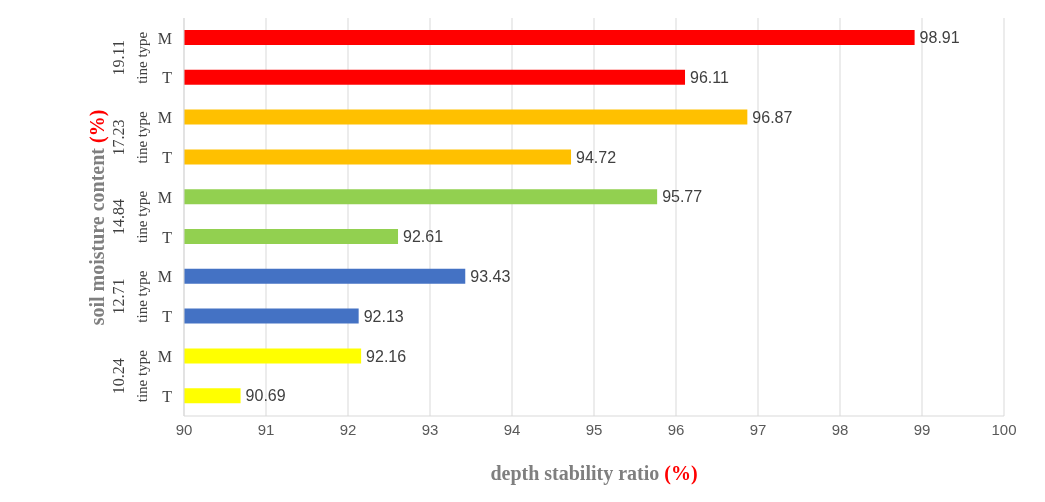 The width and height of the screenshot is (1045, 502). What do you see at coordinates (596, 157) in the screenshot?
I see `data-label: 94.72` at bounding box center [596, 157].